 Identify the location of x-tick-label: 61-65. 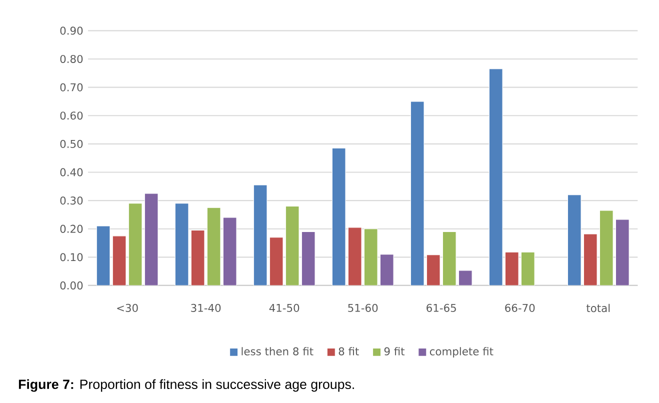
(441, 308).